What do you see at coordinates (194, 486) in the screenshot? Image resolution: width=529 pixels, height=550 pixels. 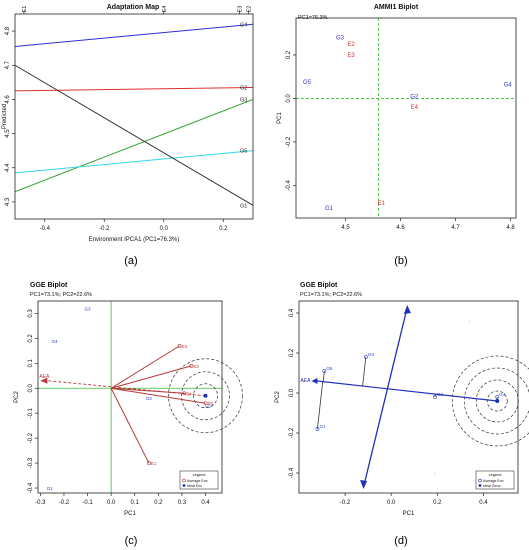 I see `legend-item-ideal: Ideal Env` at bounding box center [194, 486].